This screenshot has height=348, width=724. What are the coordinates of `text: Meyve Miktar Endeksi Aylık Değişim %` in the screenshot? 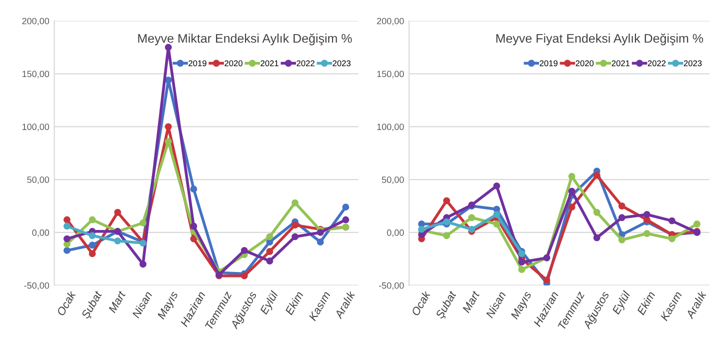 It's located at (245, 39).